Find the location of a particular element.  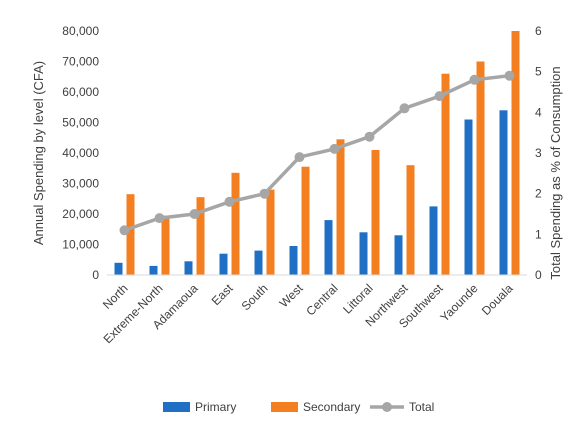

y-tick-label: 70,000 is located at coordinates (80, 62).